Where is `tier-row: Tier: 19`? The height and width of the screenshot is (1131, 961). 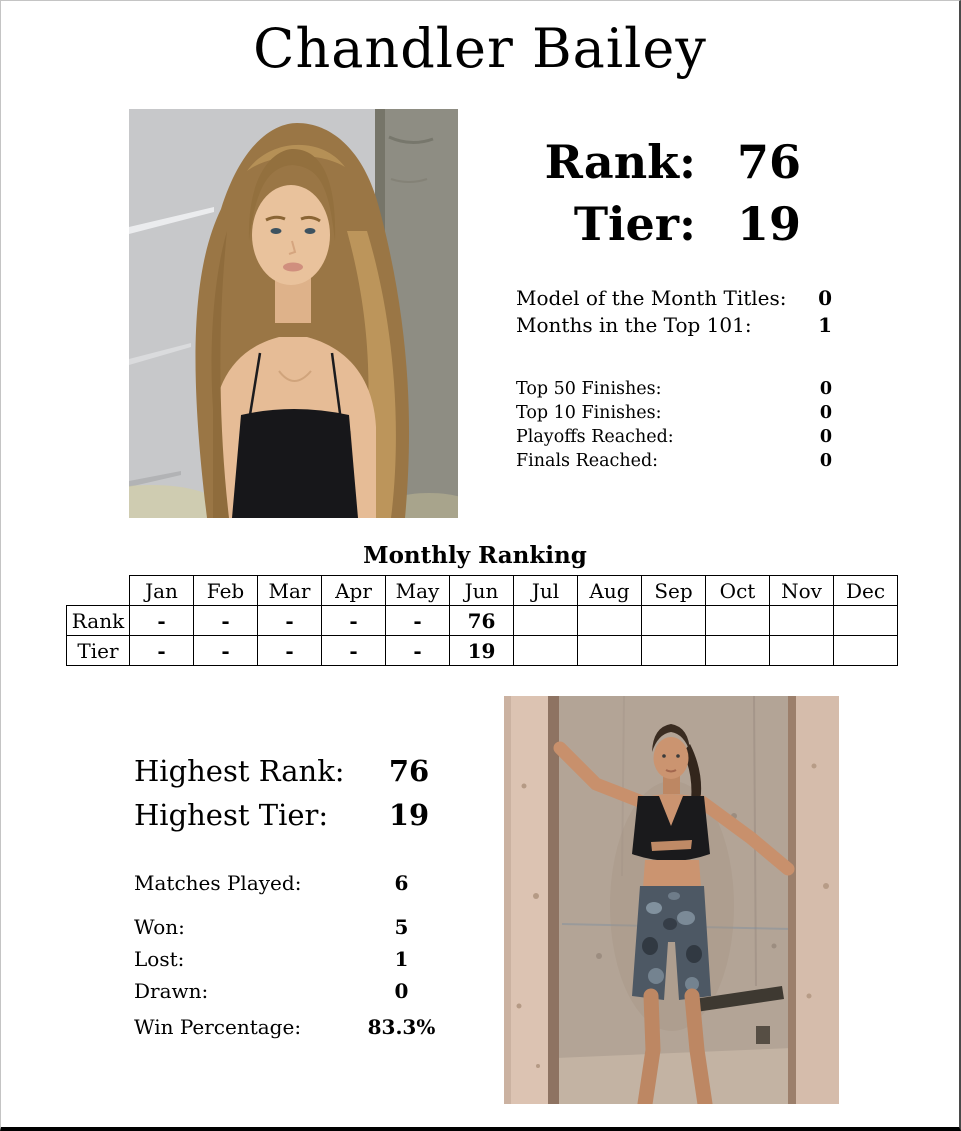 tier-row: Tier: 19 is located at coordinates (651, 224).